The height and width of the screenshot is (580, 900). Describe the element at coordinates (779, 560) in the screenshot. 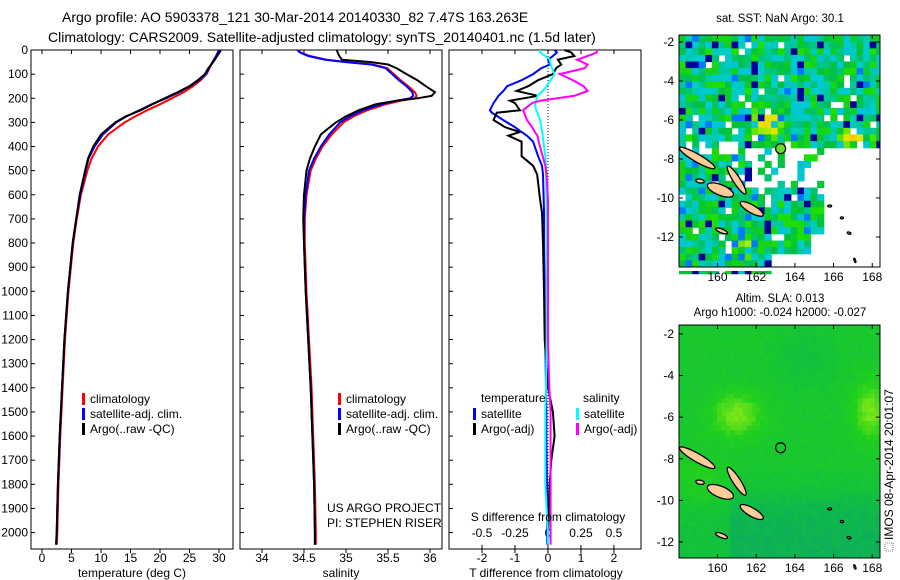

I see `map-edge-mask` at that location.